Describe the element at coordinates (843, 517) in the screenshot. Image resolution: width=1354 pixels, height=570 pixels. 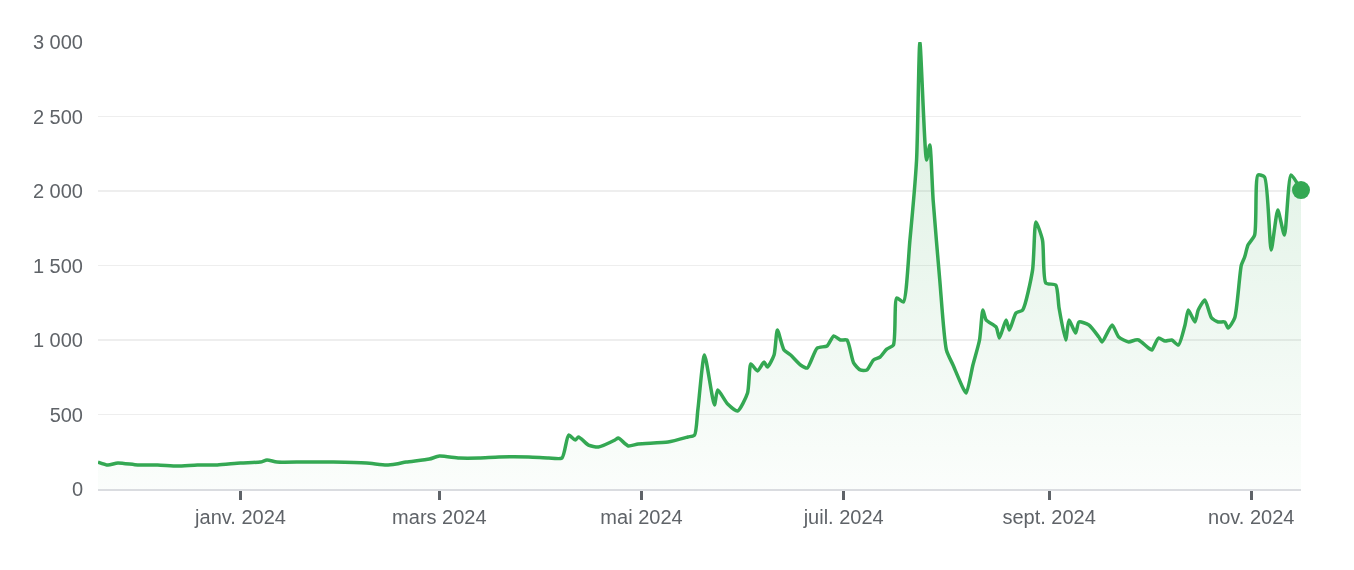
I see `x-tick-label: juil. 2024` at that location.